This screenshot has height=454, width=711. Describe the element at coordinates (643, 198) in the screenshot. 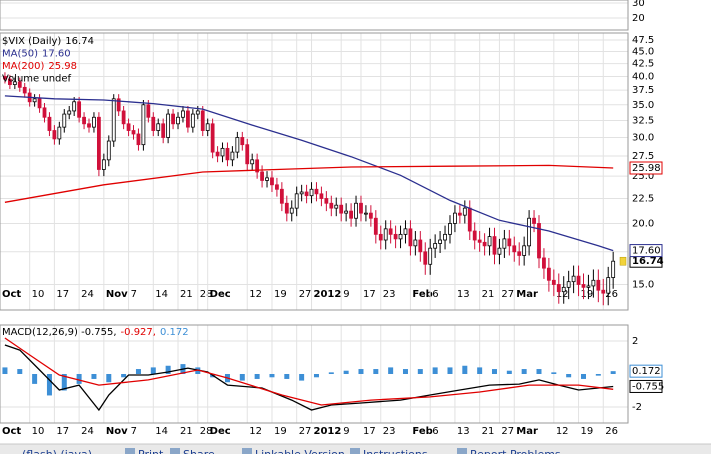

I see `y-tick-label: 22.5` at that location.